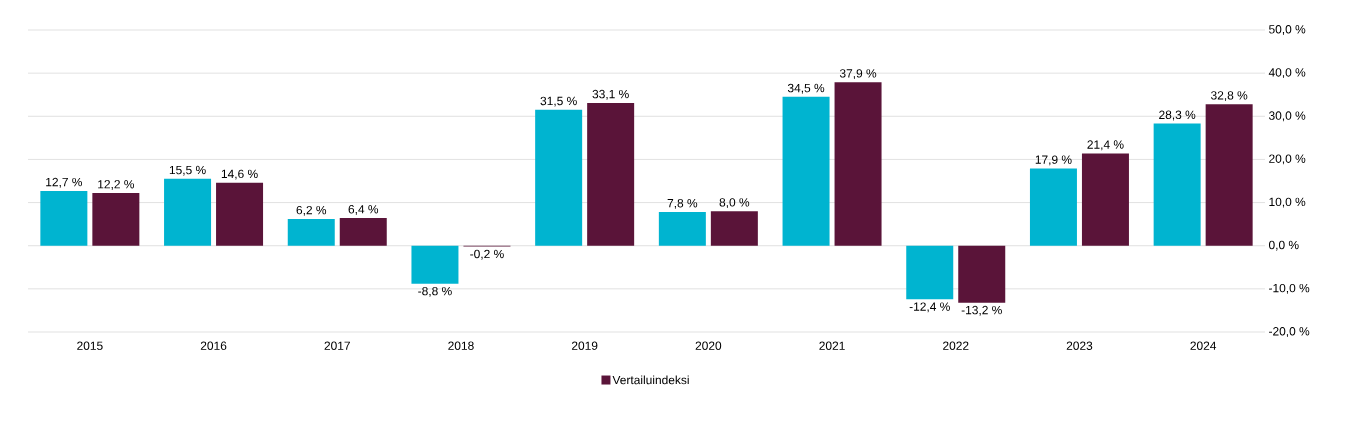  I want to click on y-tick-label: -20,0 %, so click(1289, 332).